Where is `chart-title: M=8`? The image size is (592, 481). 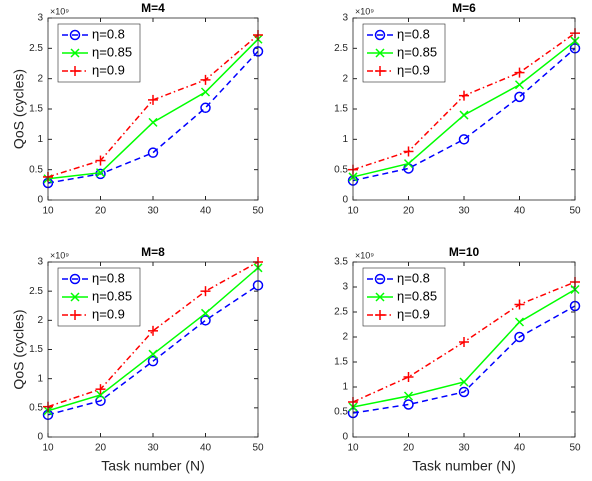
chart-title: M=8 is located at coordinates (153, 252).